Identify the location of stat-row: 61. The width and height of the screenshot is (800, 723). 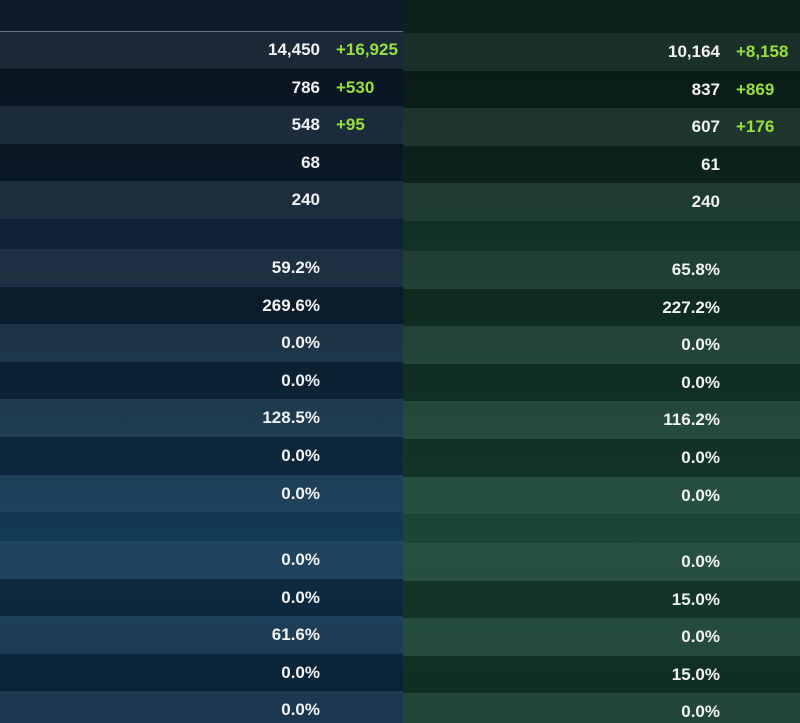
(601, 164).